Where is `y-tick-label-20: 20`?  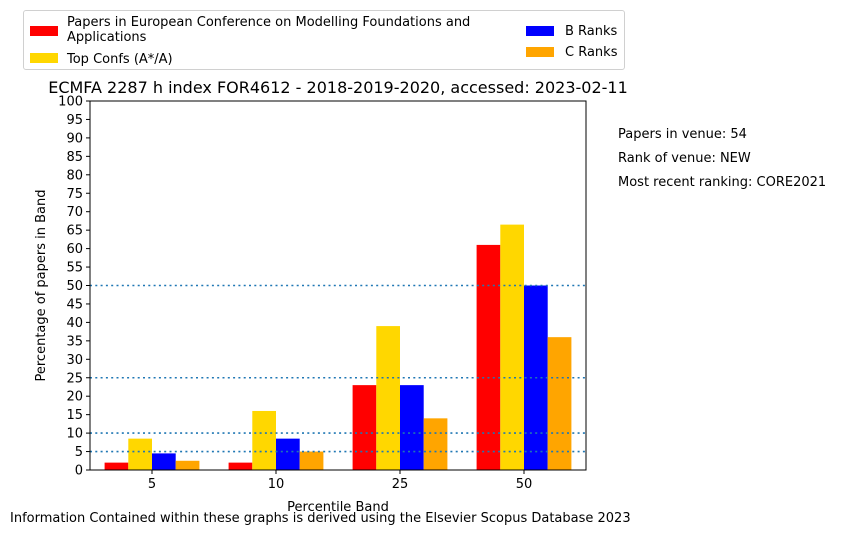 y-tick-label-20: 20 is located at coordinates (74, 397).